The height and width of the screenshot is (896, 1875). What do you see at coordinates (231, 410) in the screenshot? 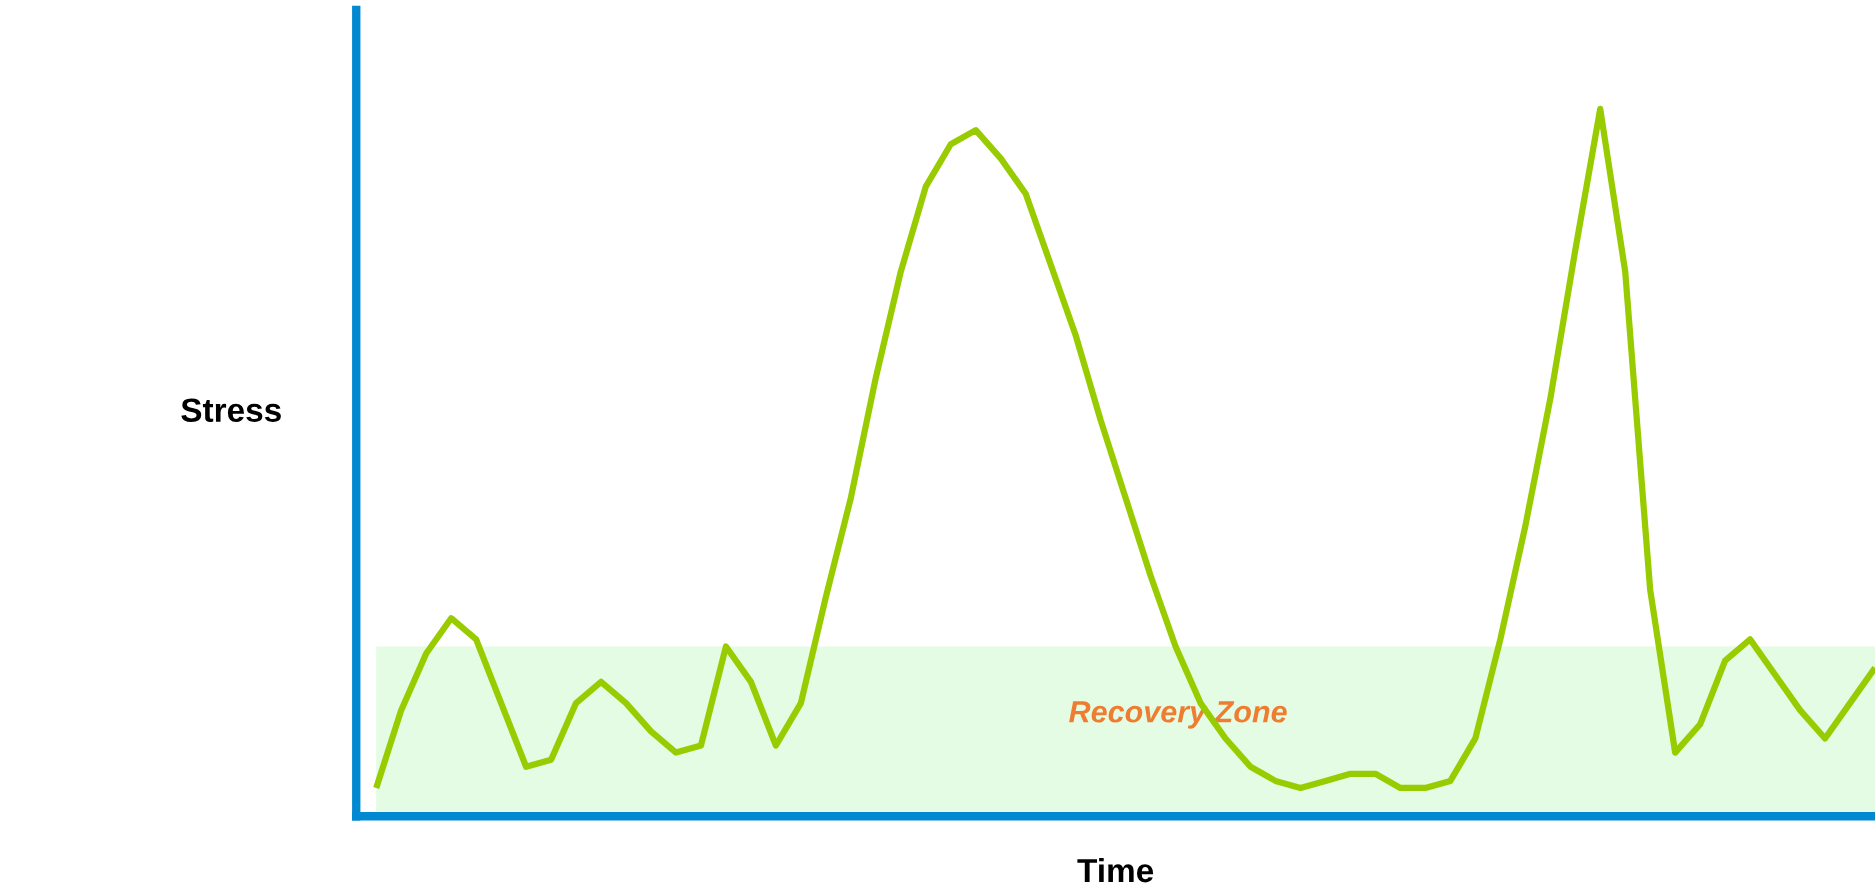
I see `y-axis-title: Stress` at bounding box center [231, 410].